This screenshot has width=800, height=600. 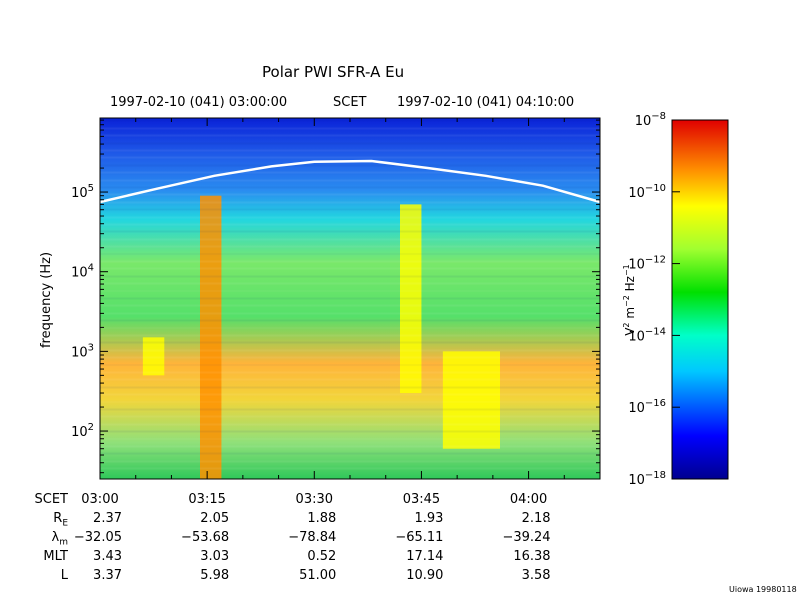 I want to click on ephemeris-value: 0.52, so click(x=322, y=556).